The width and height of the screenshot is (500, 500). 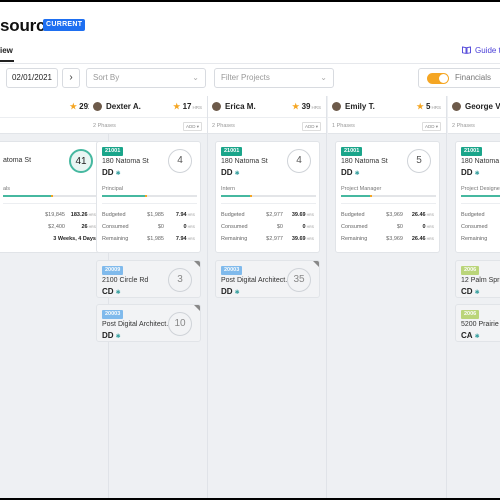 I want to click on project-card: 2006 12 Palm Spri CD ✱, so click(x=477, y=279).